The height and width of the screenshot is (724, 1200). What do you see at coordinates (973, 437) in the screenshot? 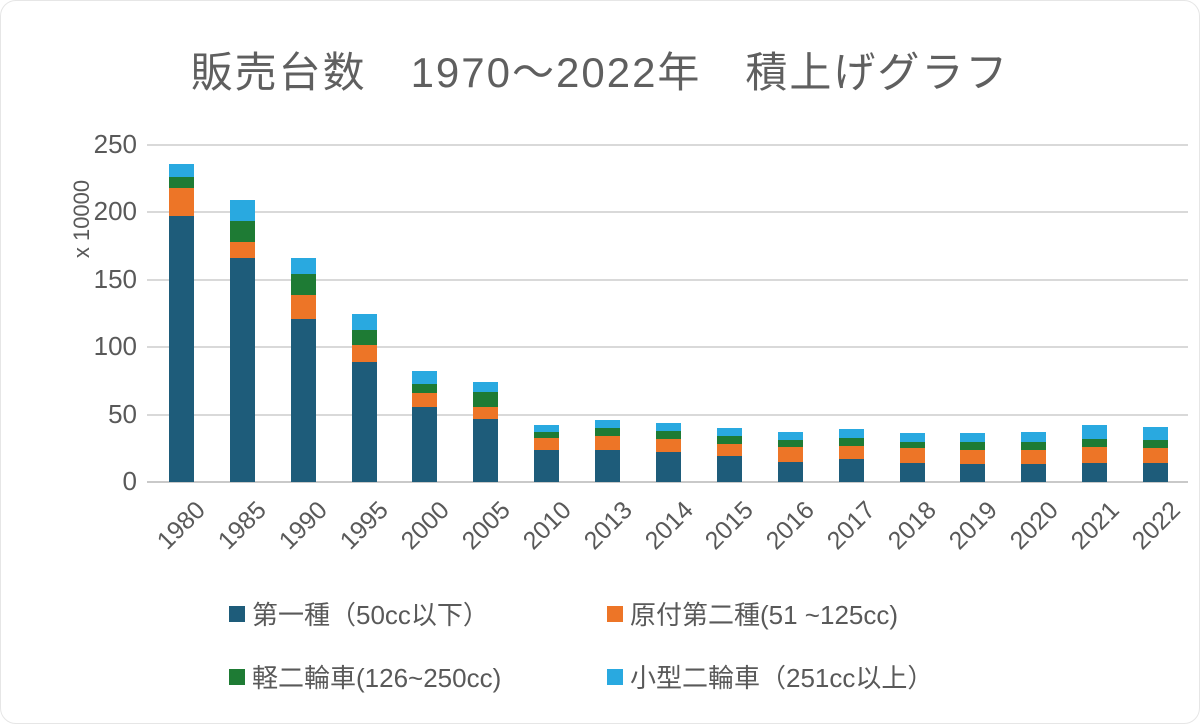
I see `bar-segment-2019-series4` at bounding box center [973, 437].